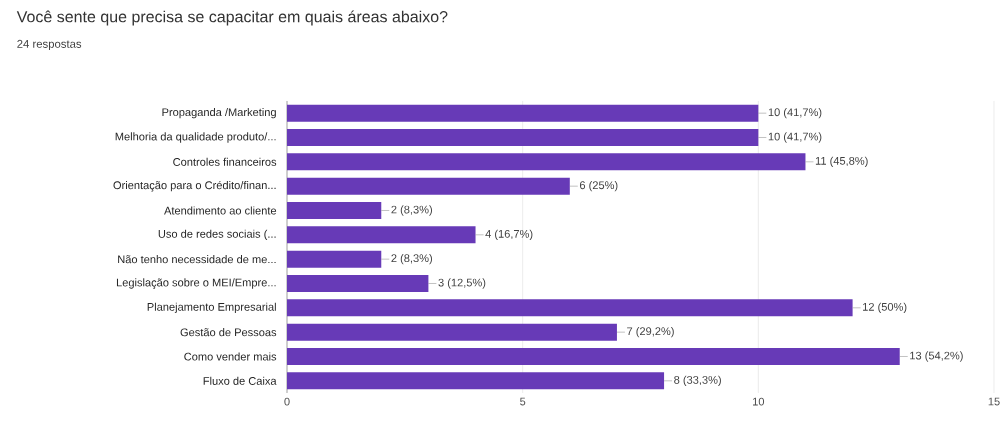 Image resolution: width=1006 pixels, height=427 pixels. What do you see at coordinates (598, 186) in the screenshot?
I see `data-label: 6 (25%)` at bounding box center [598, 186].